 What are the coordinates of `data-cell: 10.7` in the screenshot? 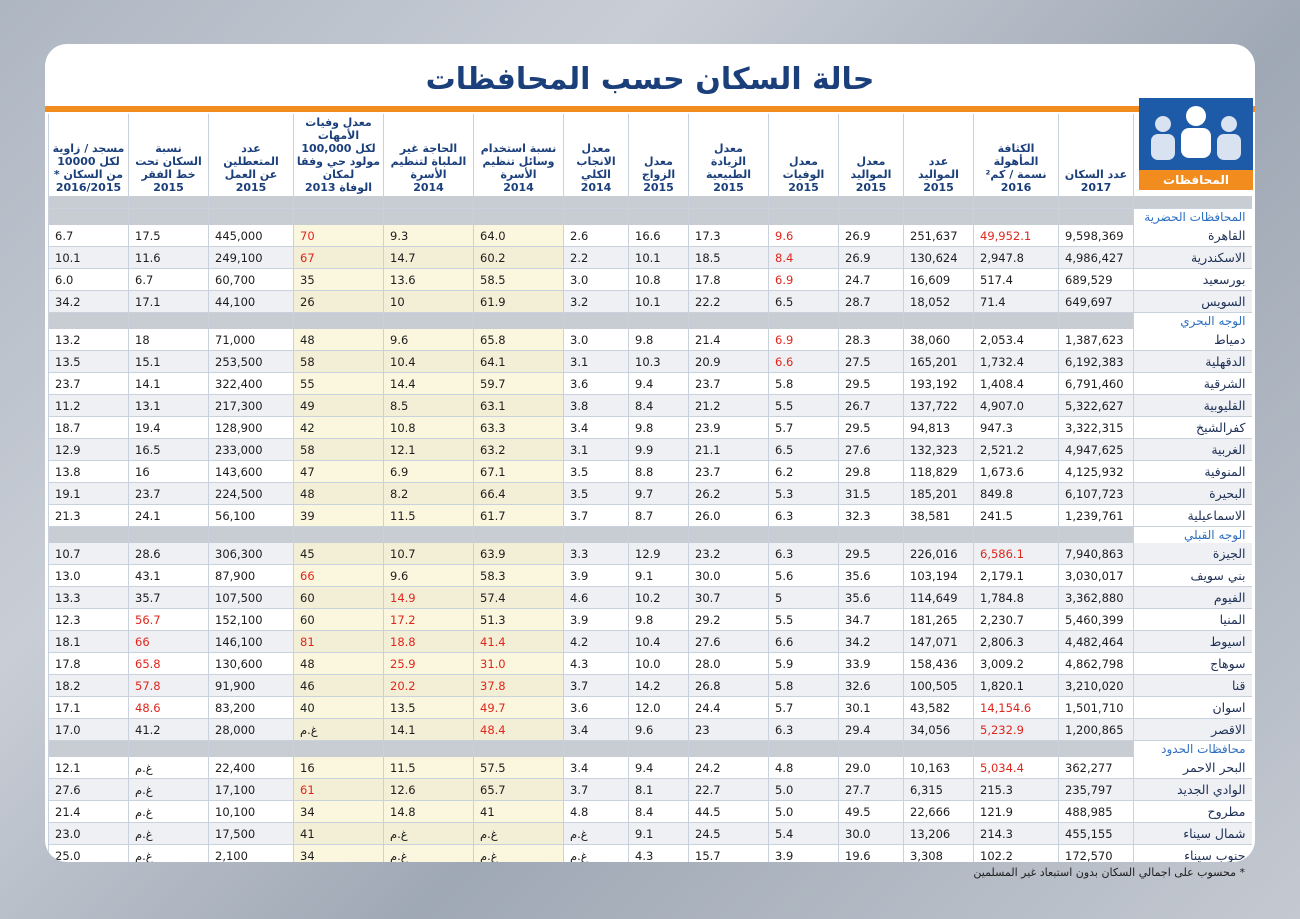 It's located at (88, 554).